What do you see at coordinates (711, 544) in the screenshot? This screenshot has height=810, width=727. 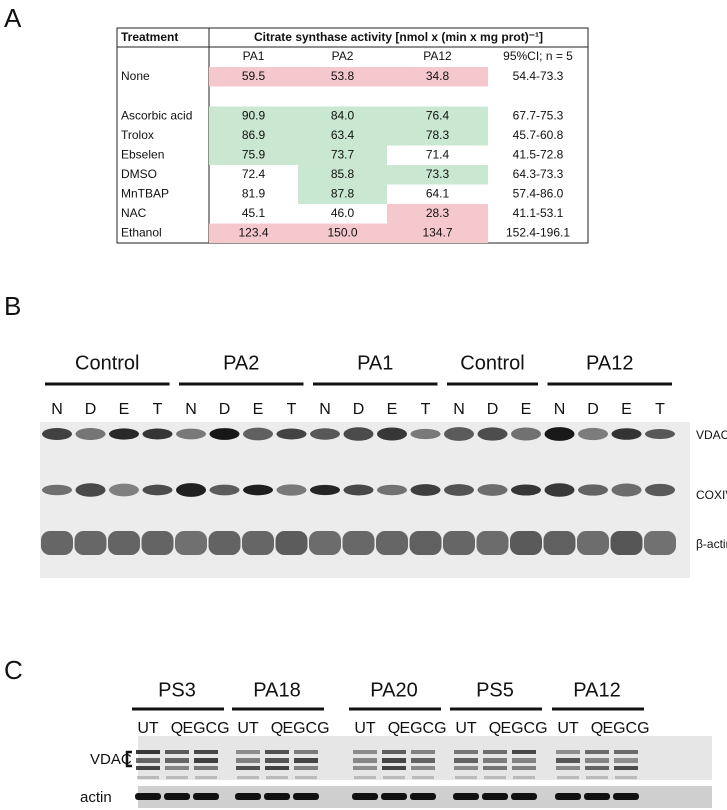 I see `marker-label: β-actin` at bounding box center [711, 544].